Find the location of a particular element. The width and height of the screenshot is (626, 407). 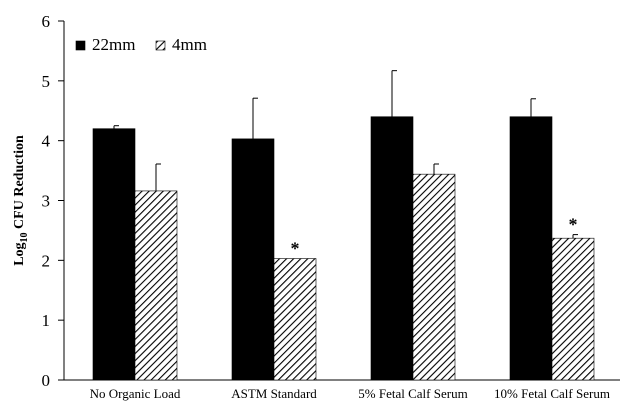

y-tick-label: 3 is located at coordinates (46, 201).